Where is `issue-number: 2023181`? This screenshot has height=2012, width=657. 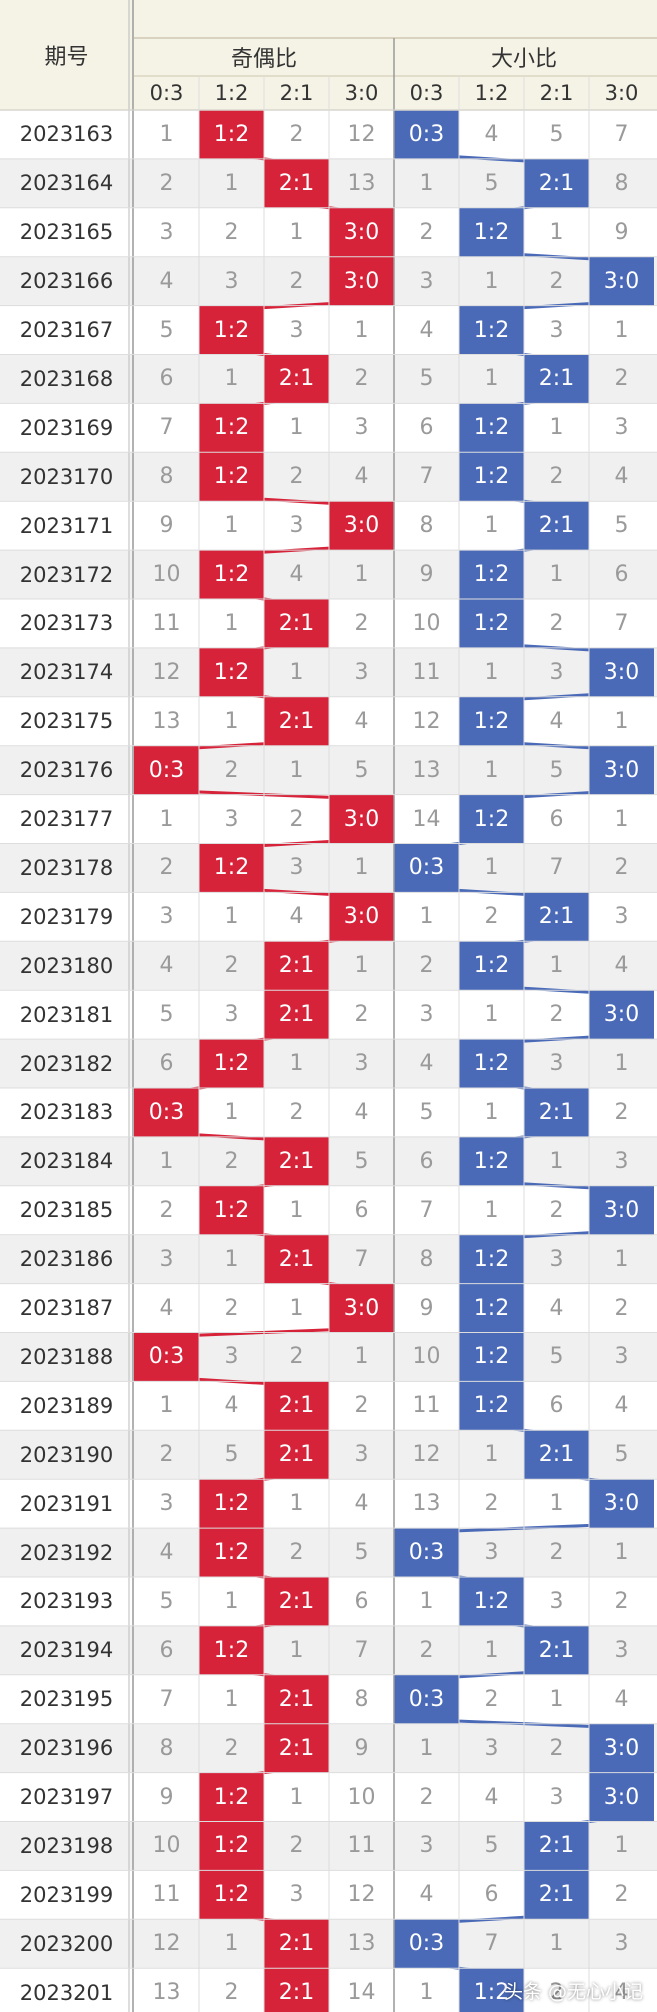 issue-number: 2023181 is located at coordinates (66, 1014).